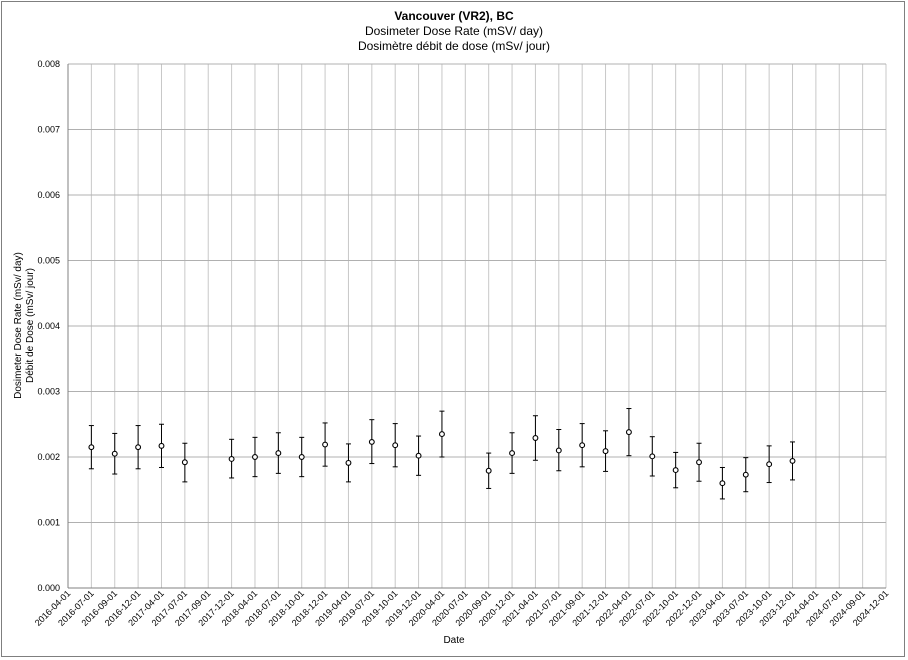 This screenshot has width=908, height=660. Describe the element at coordinates (454, 46) in the screenshot. I see `chart-subtitle-fr: Dosimètre débit de dose (mSv/ jour)` at that location.